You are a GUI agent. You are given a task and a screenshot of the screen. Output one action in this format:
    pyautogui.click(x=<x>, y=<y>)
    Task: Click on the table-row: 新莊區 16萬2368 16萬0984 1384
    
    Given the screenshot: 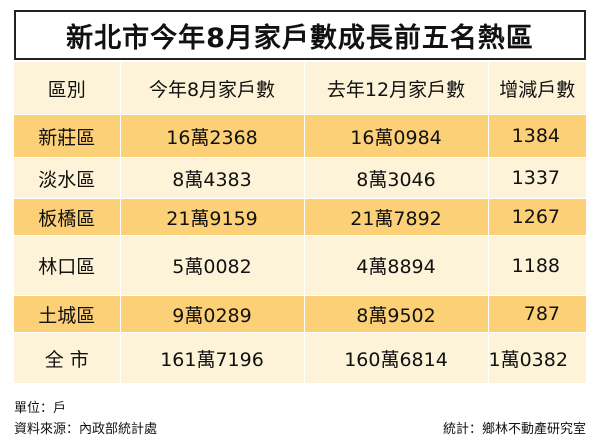 What is the action you would take?
    pyautogui.click(x=300, y=136)
    